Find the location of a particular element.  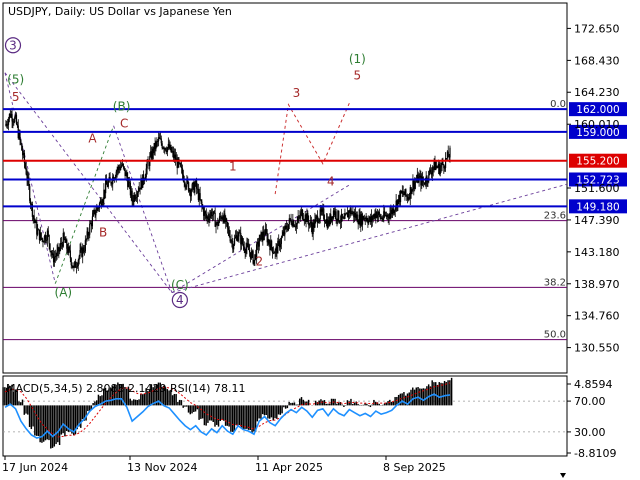

indicator-tick-label: -8.8109 is located at coordinates (595, 453).